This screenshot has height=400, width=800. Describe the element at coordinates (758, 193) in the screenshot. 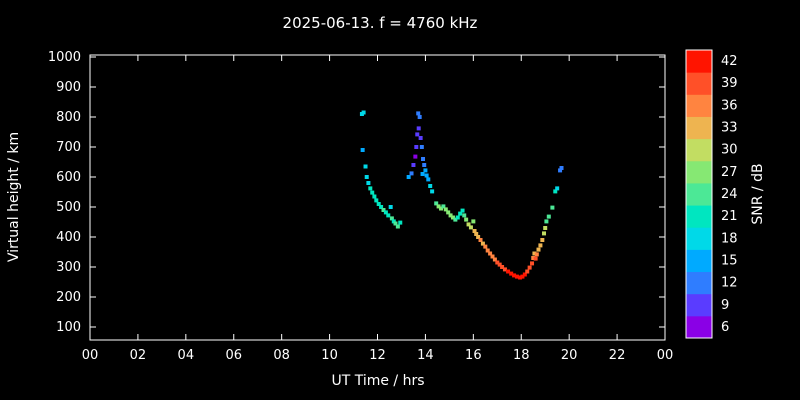

I see `colorbar-axis-label: SNR / dB` at that location.